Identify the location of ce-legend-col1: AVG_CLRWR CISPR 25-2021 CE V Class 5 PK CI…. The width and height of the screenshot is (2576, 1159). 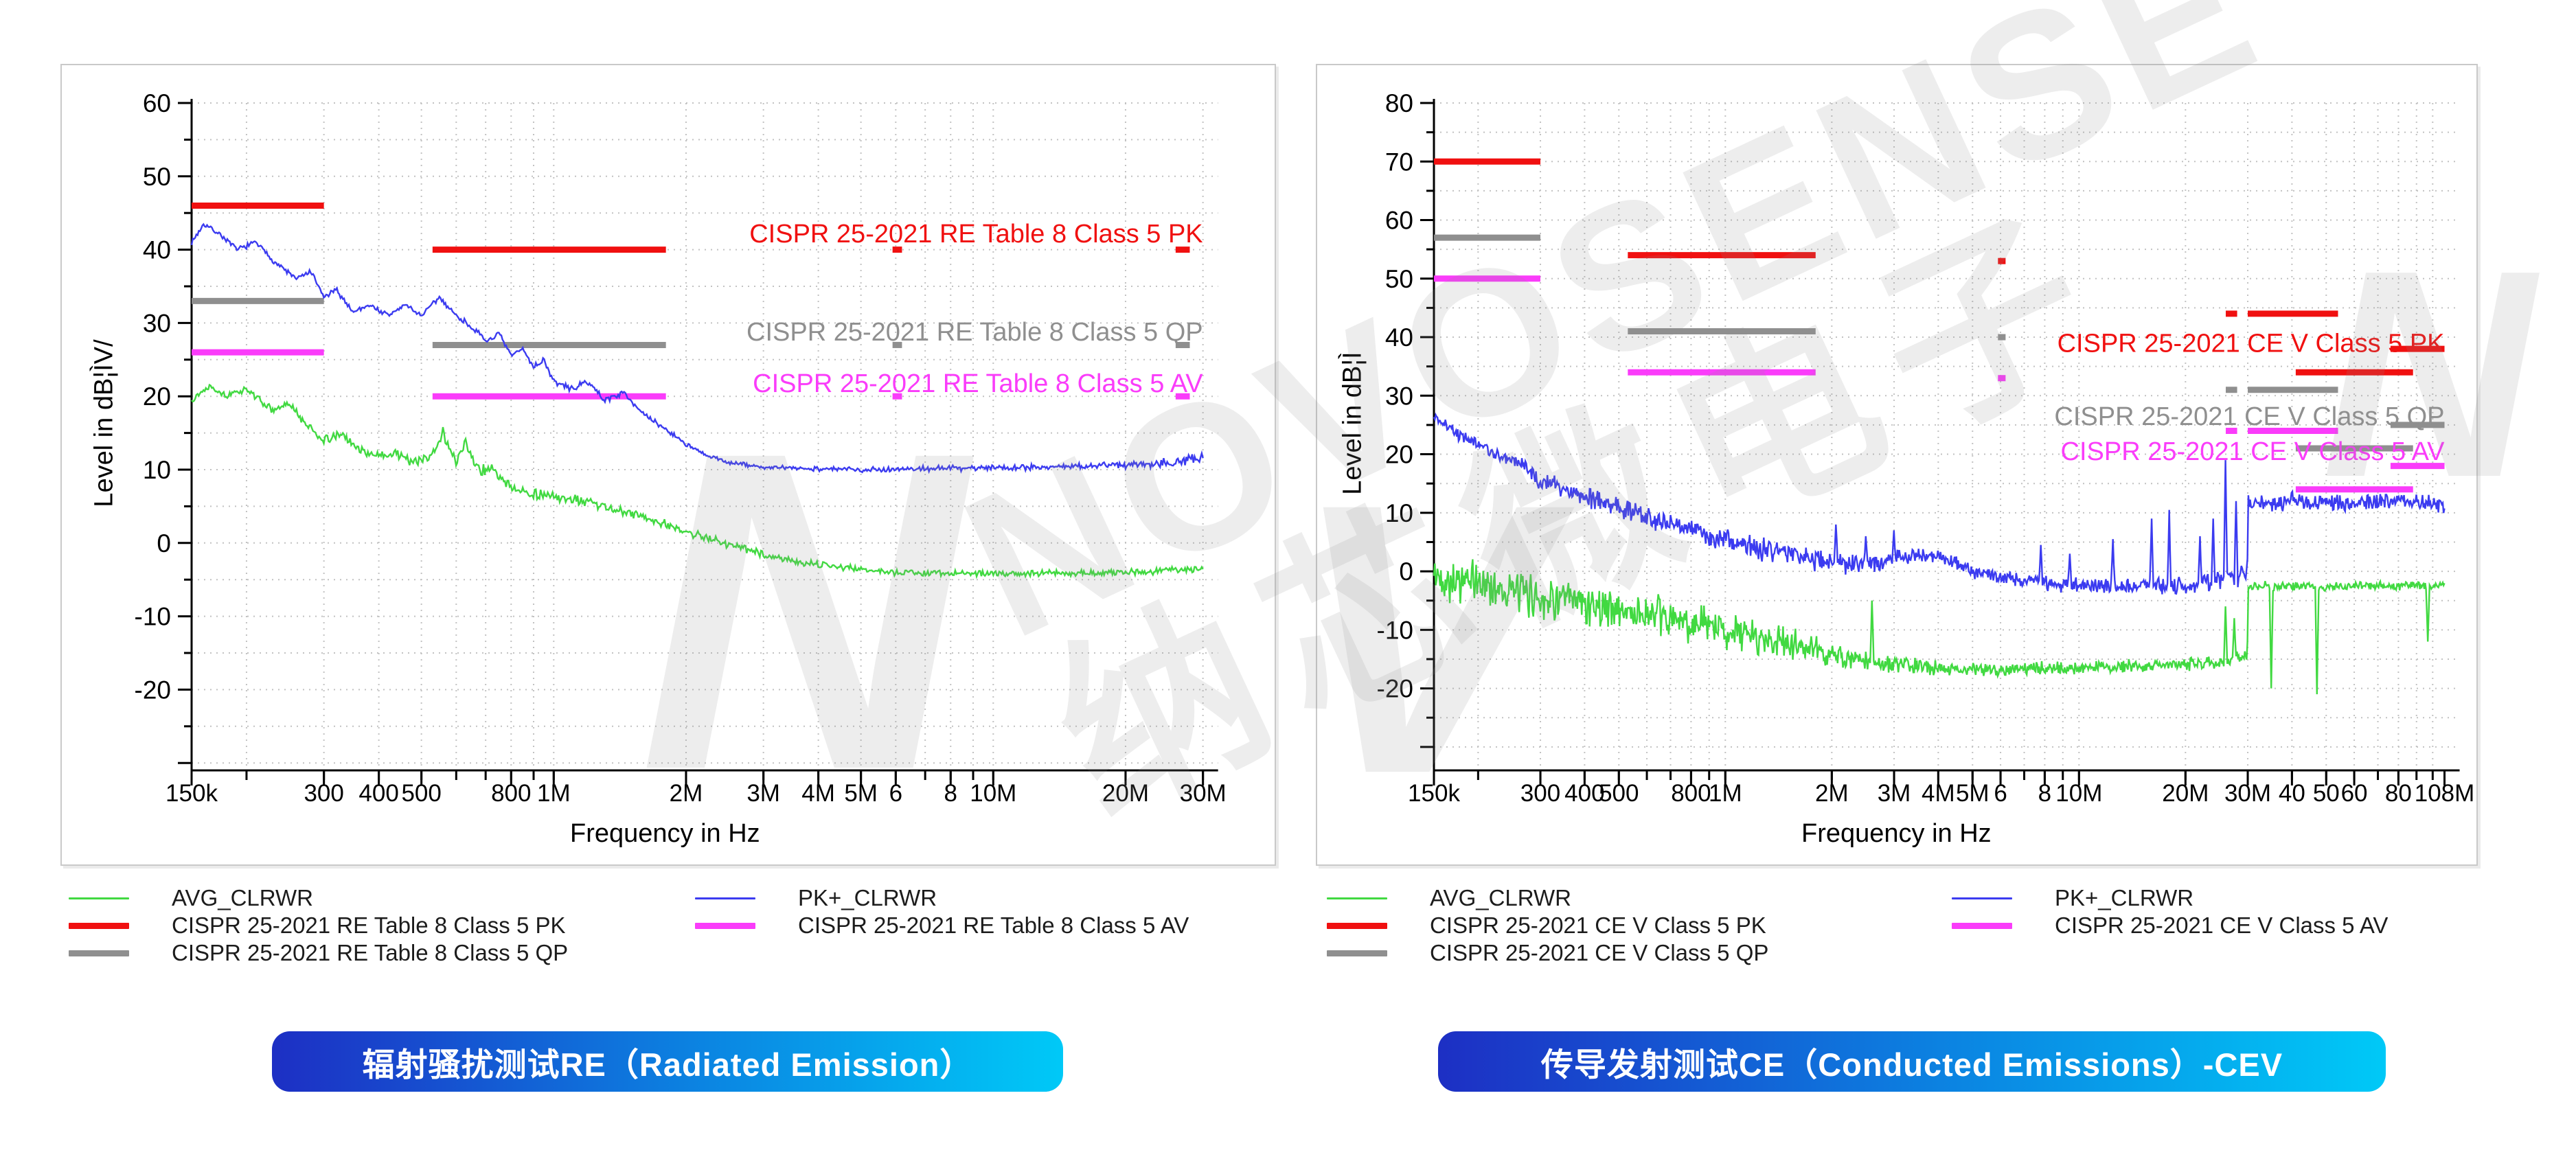
(1547, 925).